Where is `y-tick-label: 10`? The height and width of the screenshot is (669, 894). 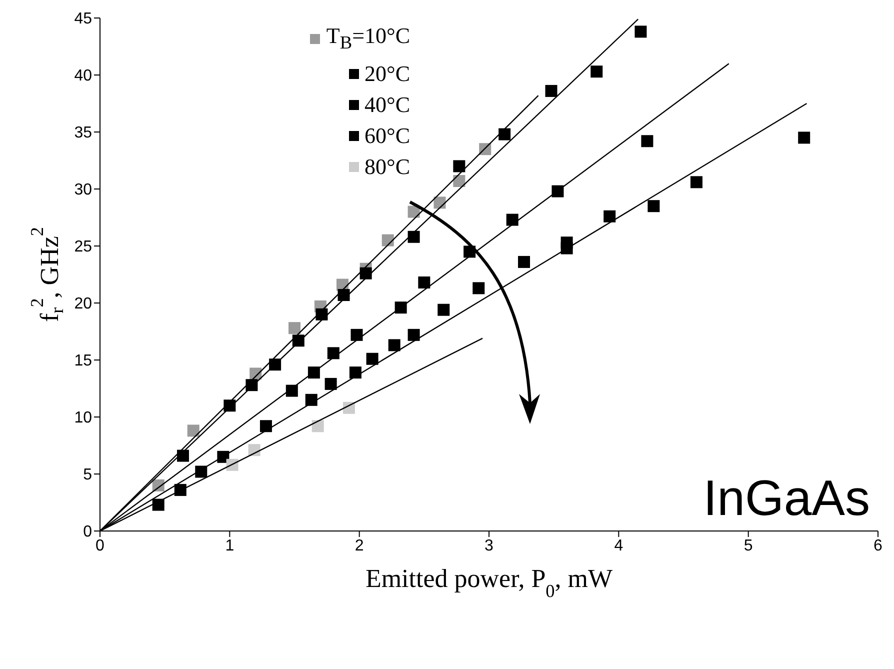
y-tick-label: 10 is located at coordinates (83, 418).